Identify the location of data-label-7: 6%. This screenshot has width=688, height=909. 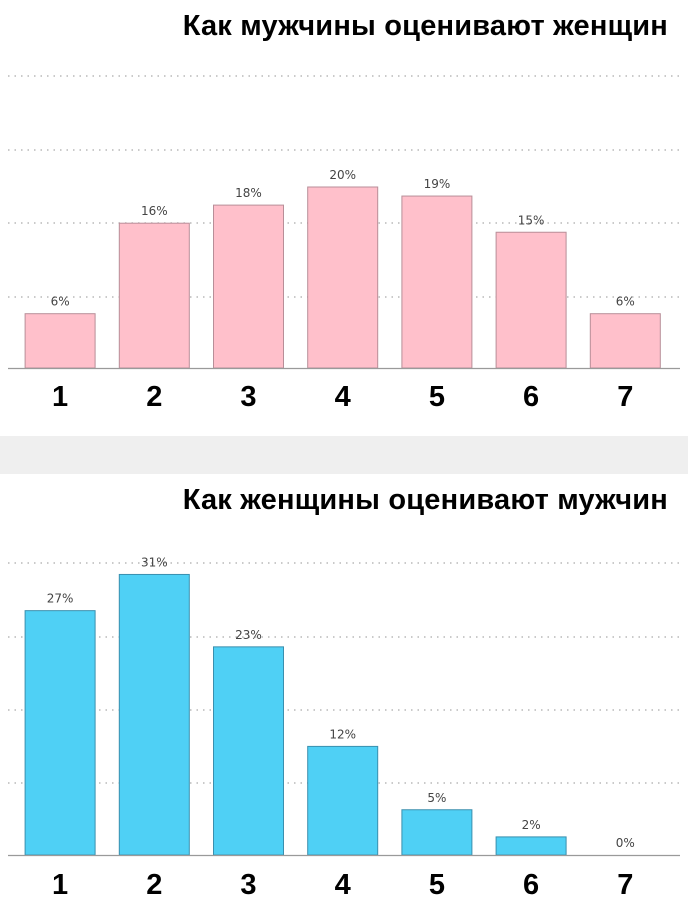
(625, 302).